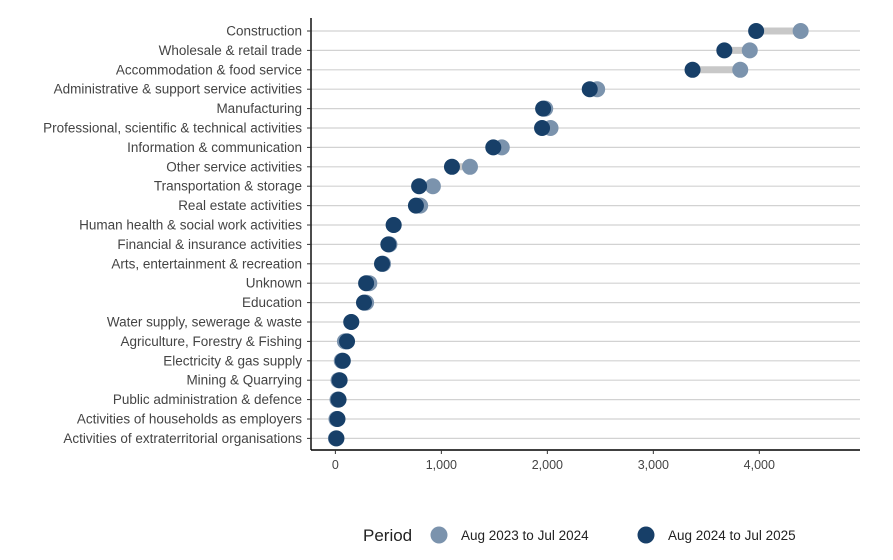  I want to click on category-label: Public administration & defence, so click(207, 399).